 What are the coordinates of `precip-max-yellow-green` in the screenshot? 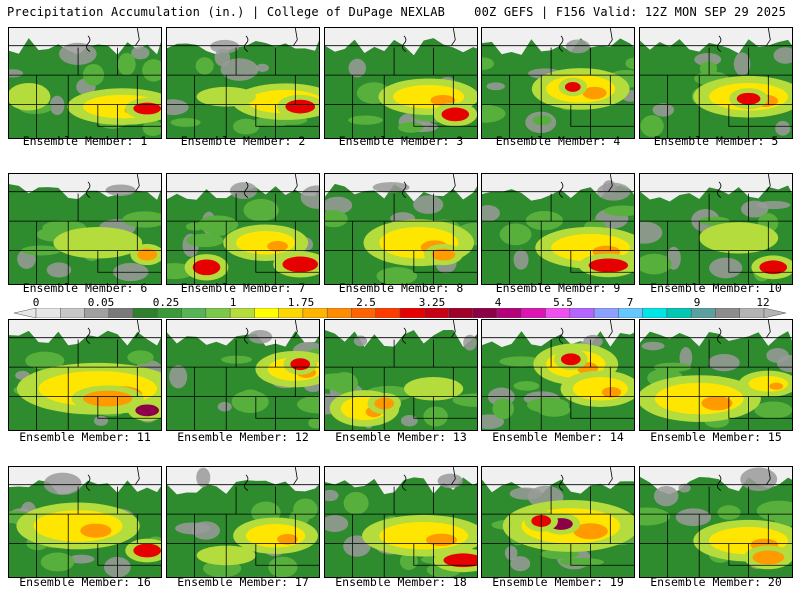 It's located at (739, 238).